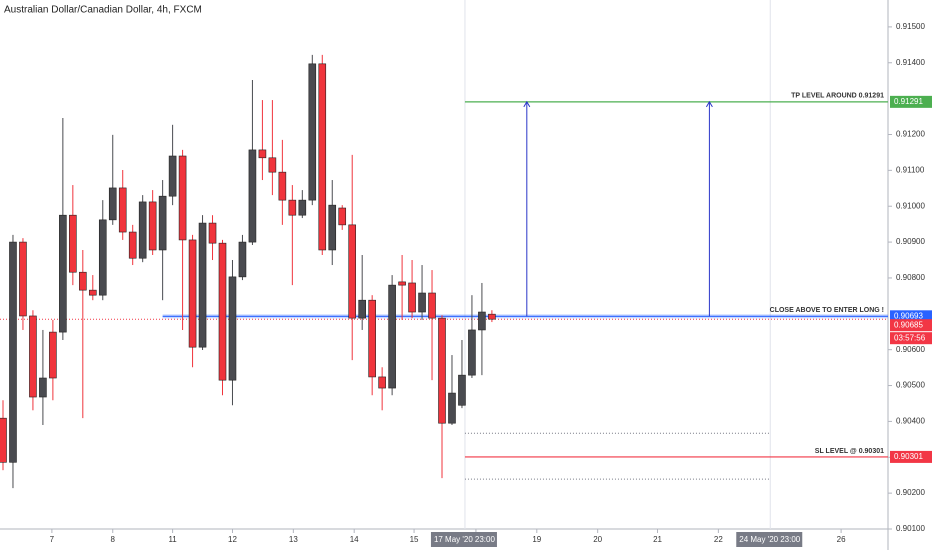 This screenshot has width=932, height=550. Describe the element at coordinates (52, 539) in the screenshot. I see `x-tick-label: 7` at that location.